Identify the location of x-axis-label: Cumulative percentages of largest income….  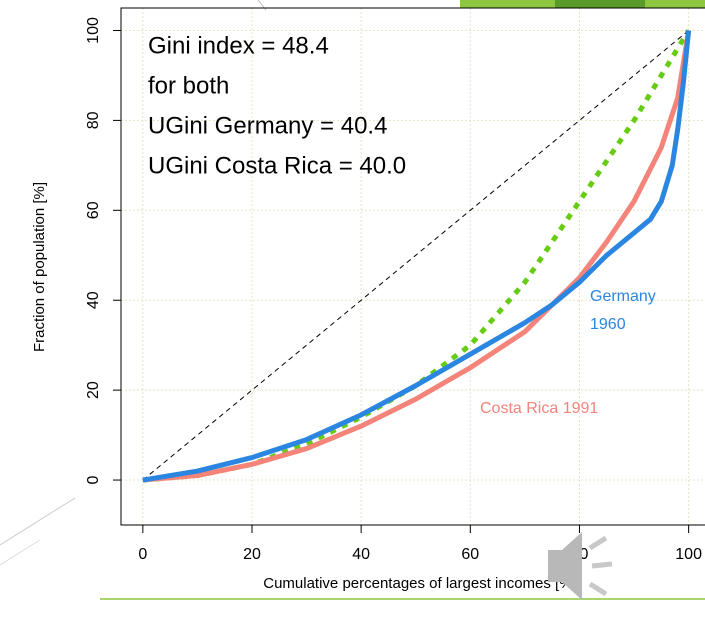
(419, 583).